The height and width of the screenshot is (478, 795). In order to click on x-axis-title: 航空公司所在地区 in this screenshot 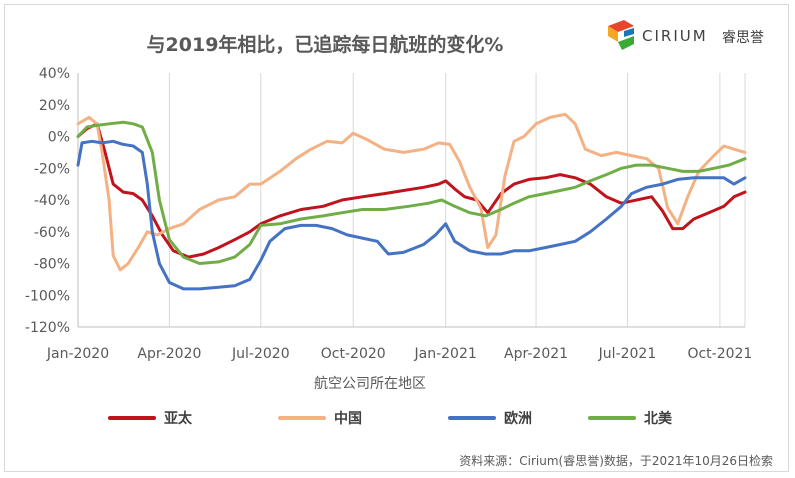, I will do `click(370, 384)`.